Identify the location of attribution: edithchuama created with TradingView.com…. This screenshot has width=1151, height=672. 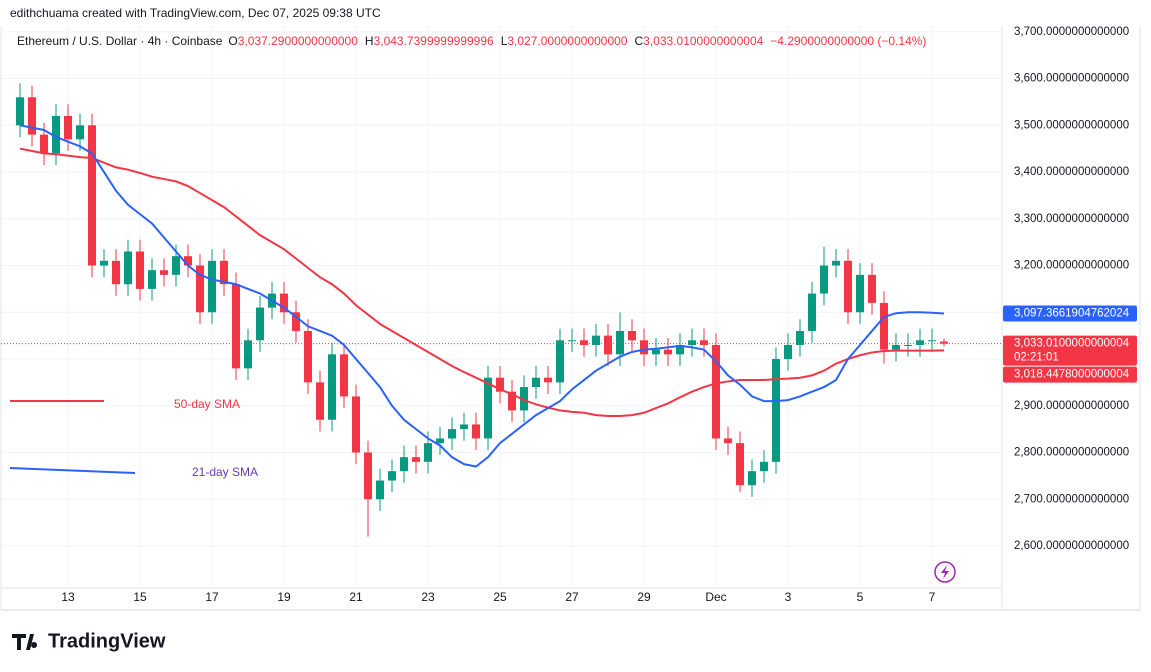
(195, 13).